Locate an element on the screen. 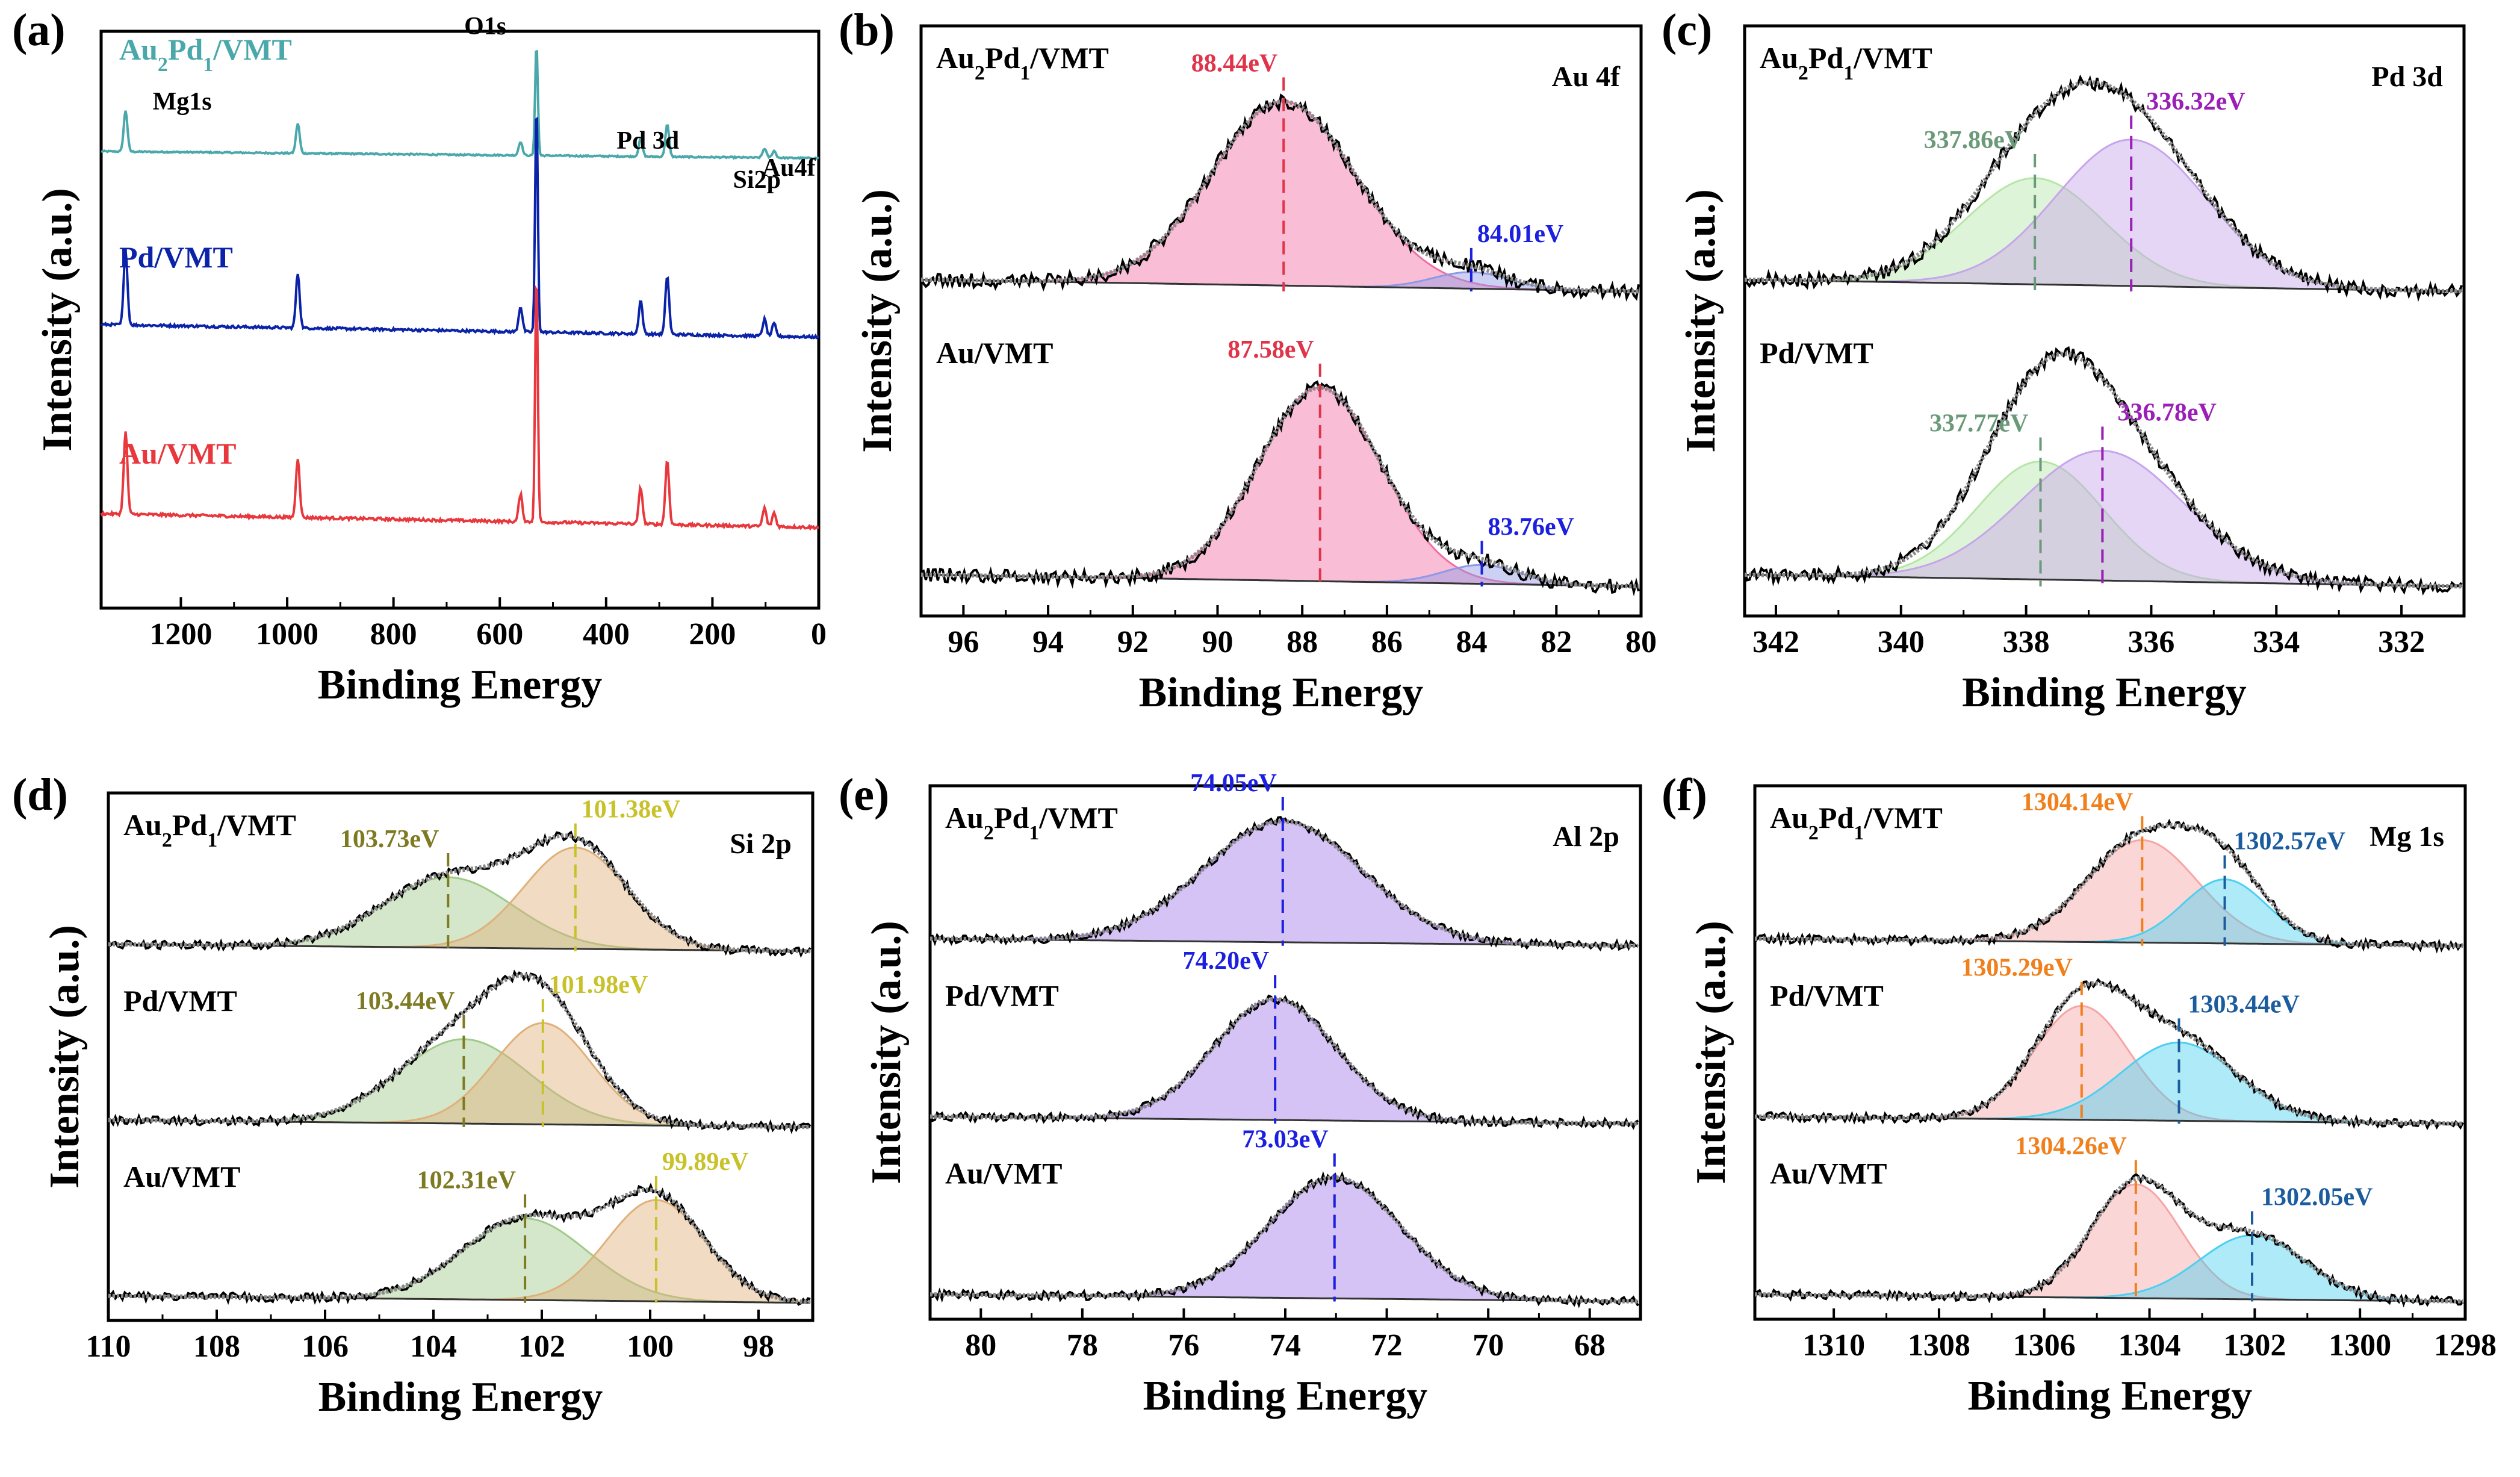  x-tick-label: 1302 is located at coordinates (2255, 1345).